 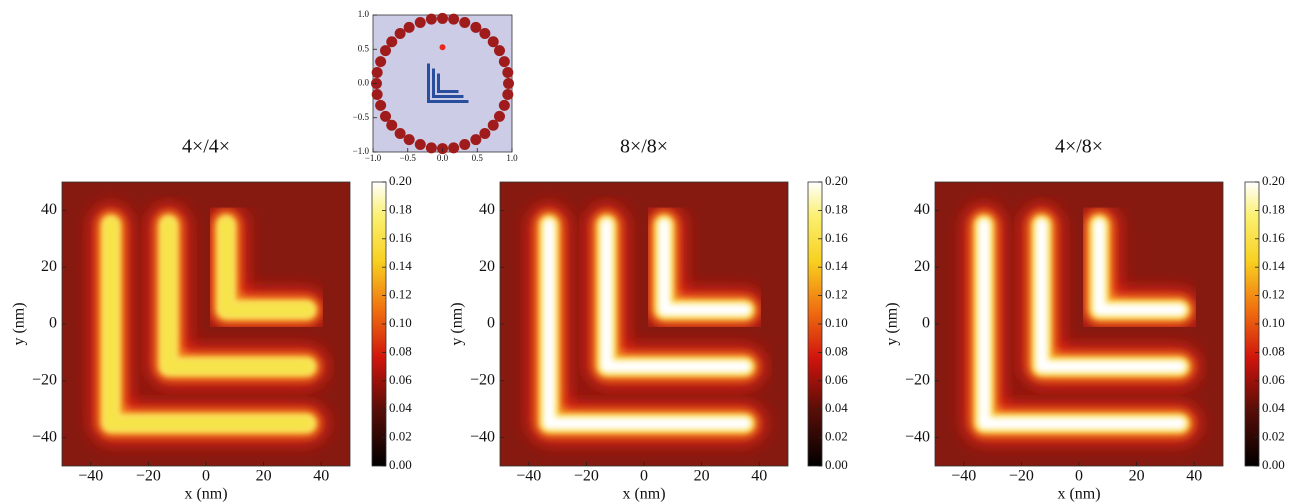 I want to click on y-tick-label: 0.0, so click(x=364, y=83).